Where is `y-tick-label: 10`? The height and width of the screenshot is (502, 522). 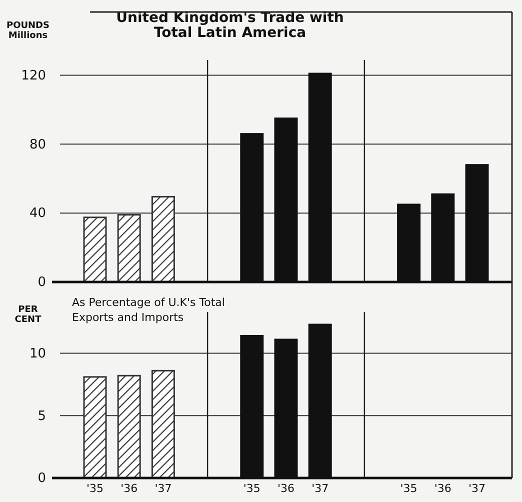 y-tick-label: 10 is located at coordinates (37, 354).